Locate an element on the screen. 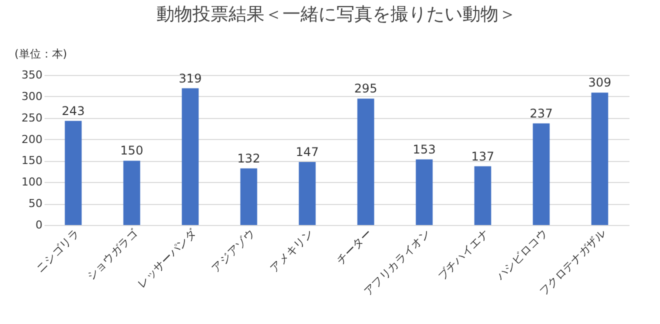  y-tick-label: 200 is located at coordinates (32, 139).